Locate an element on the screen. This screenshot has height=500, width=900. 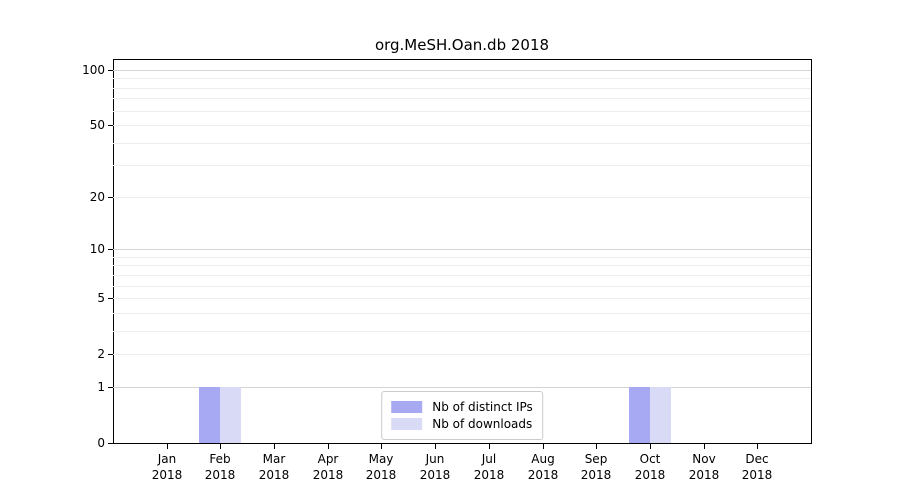
x-tick-sep is located at coordinates (596, 446).